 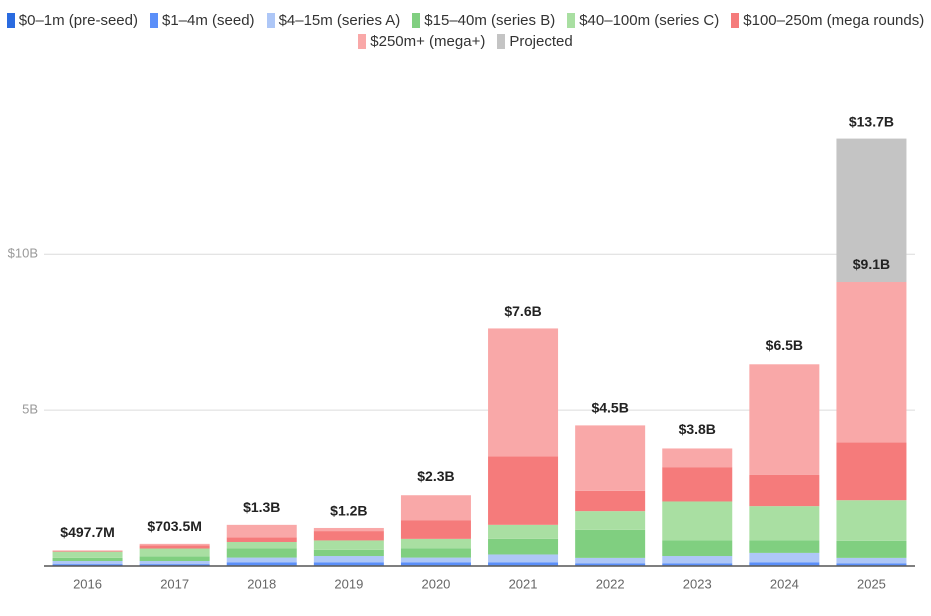 What do you see at coordinates (174, 526) in the screenshot?
I see `total-label: $703.5M` at bounding box center [174, 526].